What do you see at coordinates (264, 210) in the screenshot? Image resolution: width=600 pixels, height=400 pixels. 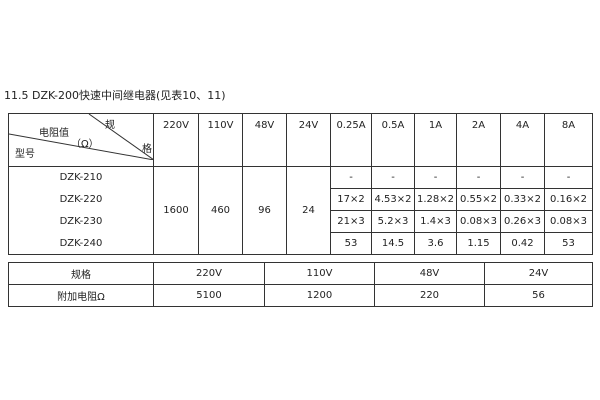 I see `value-cell: 96` at bounding box center [264, 210].